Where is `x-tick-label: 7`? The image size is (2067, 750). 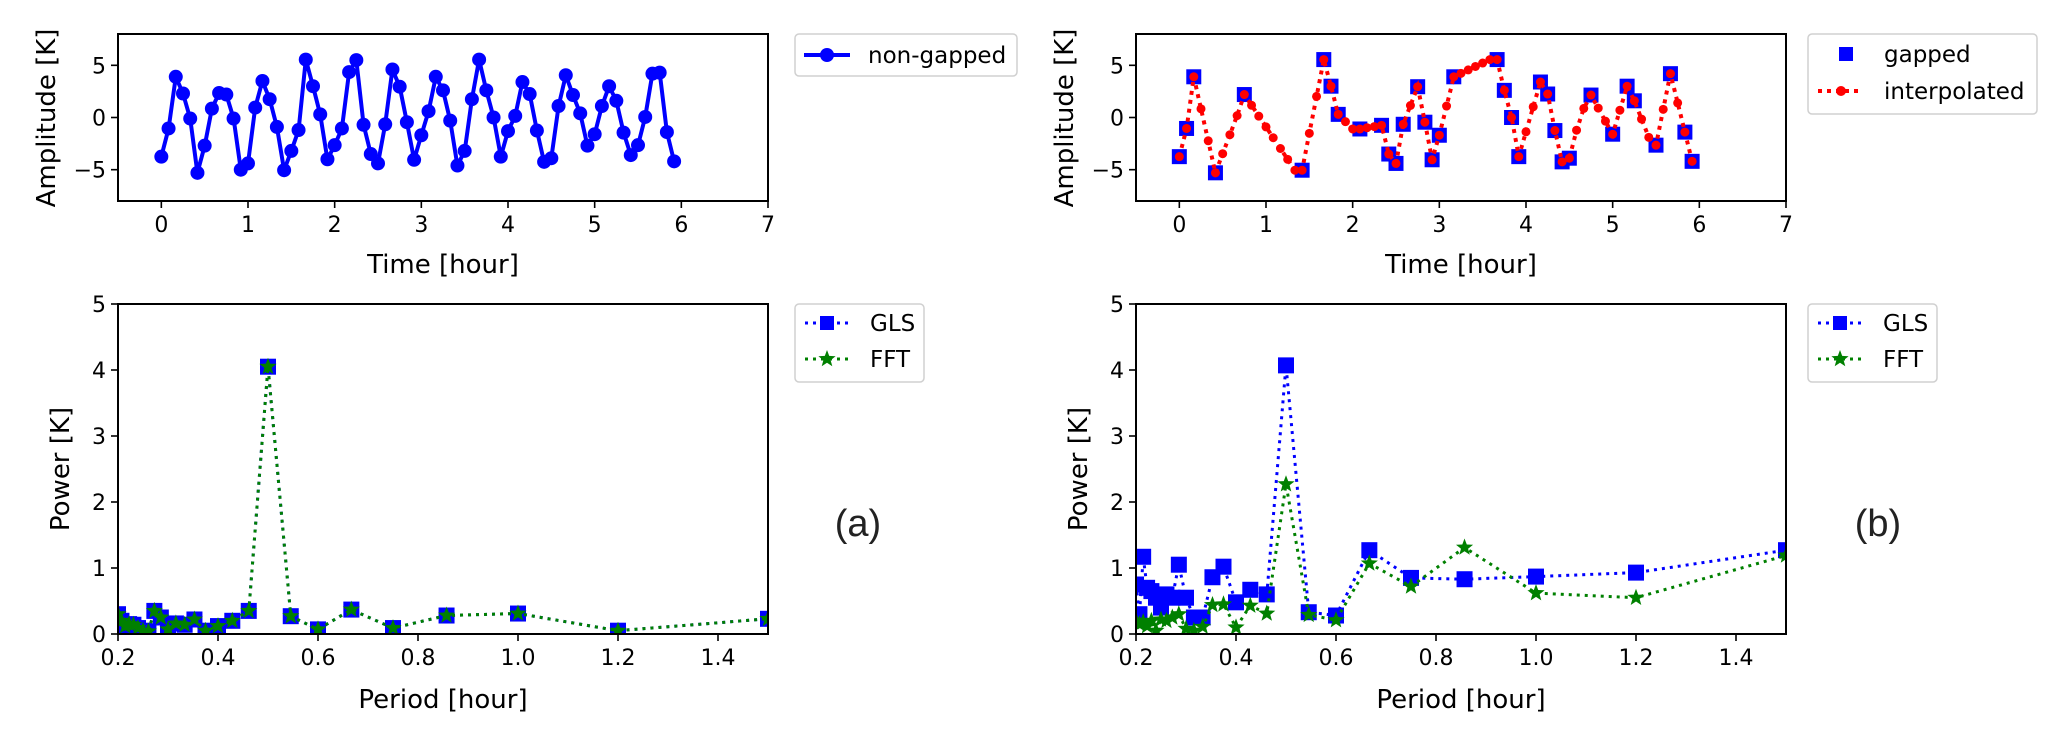 x-tick-label: 7 is located at coordinates (1786, 225).